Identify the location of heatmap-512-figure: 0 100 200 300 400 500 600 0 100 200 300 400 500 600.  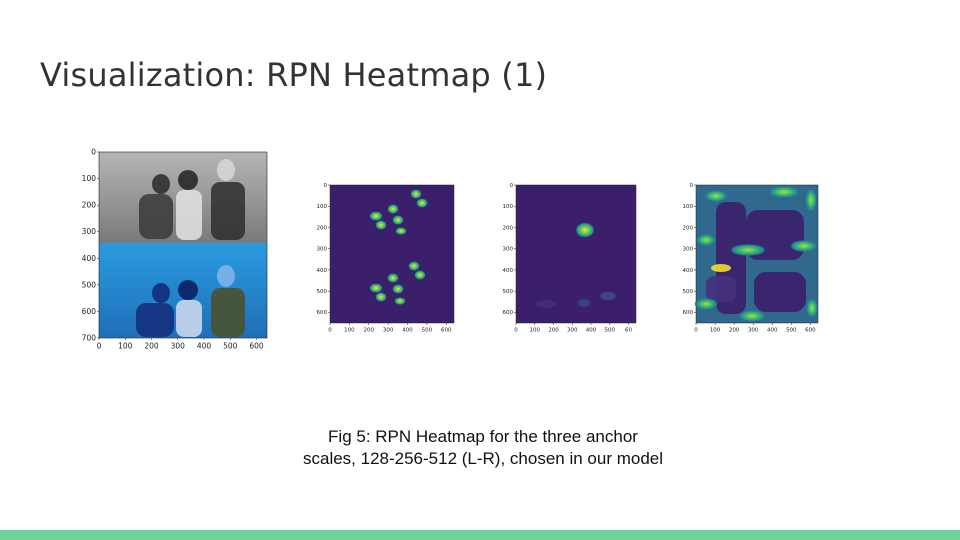
(751, 257).